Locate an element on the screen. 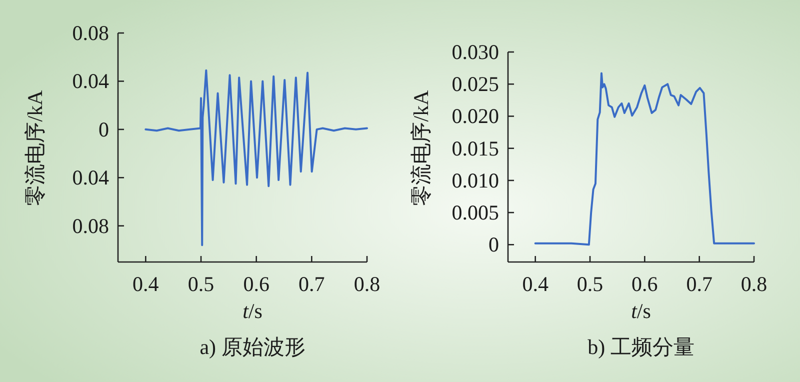  y-tick-label: 0.030 is located at coordinates (475, 52).